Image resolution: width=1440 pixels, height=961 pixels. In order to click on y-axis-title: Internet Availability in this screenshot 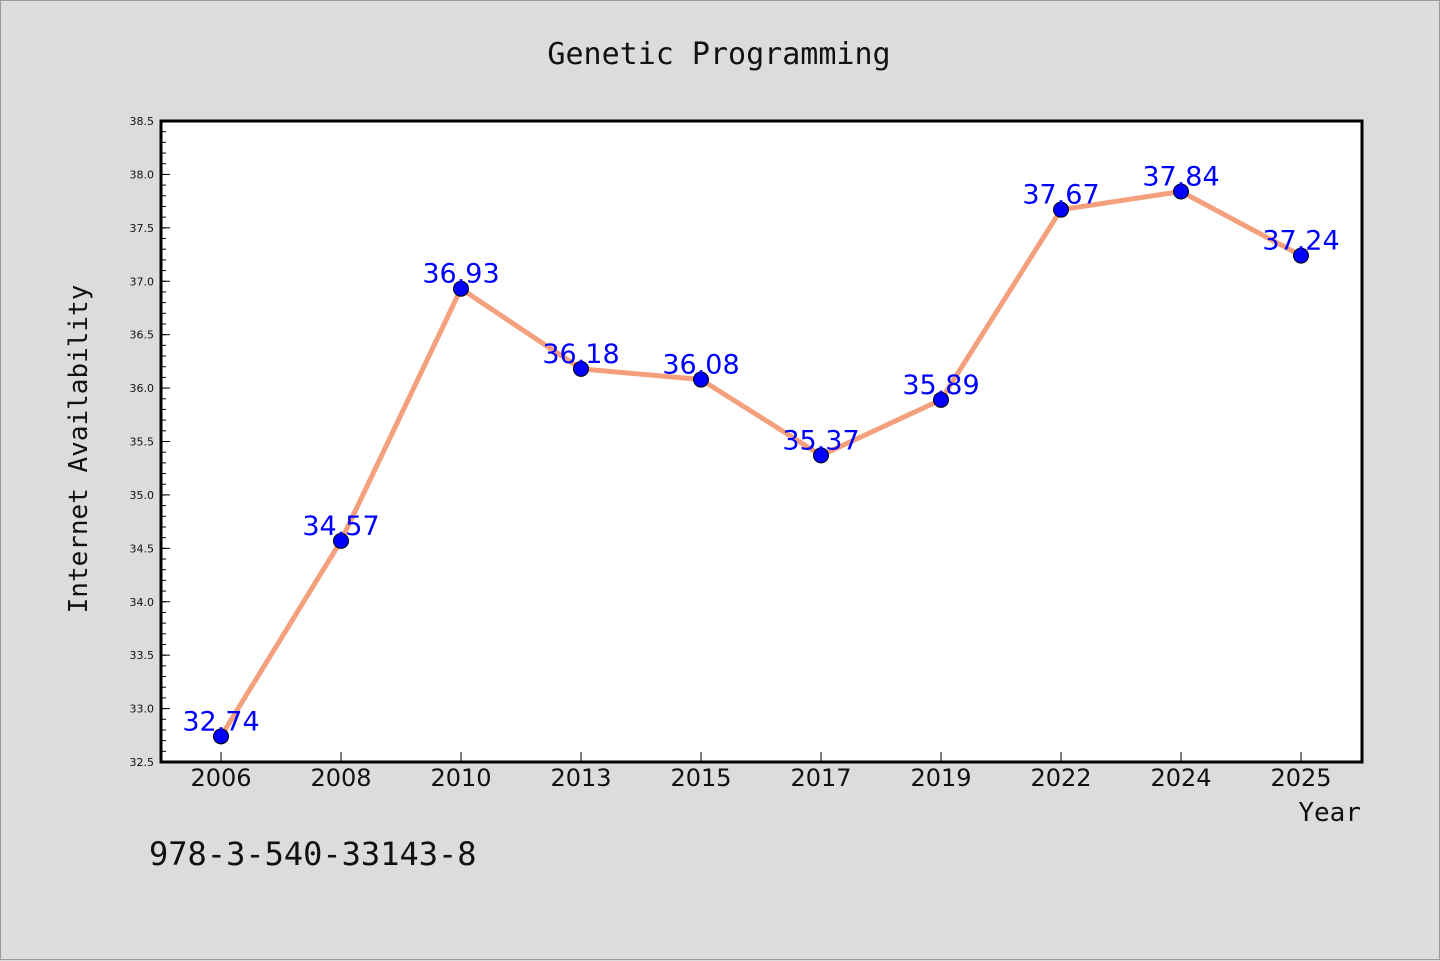, I will do `click(79, 449)`.